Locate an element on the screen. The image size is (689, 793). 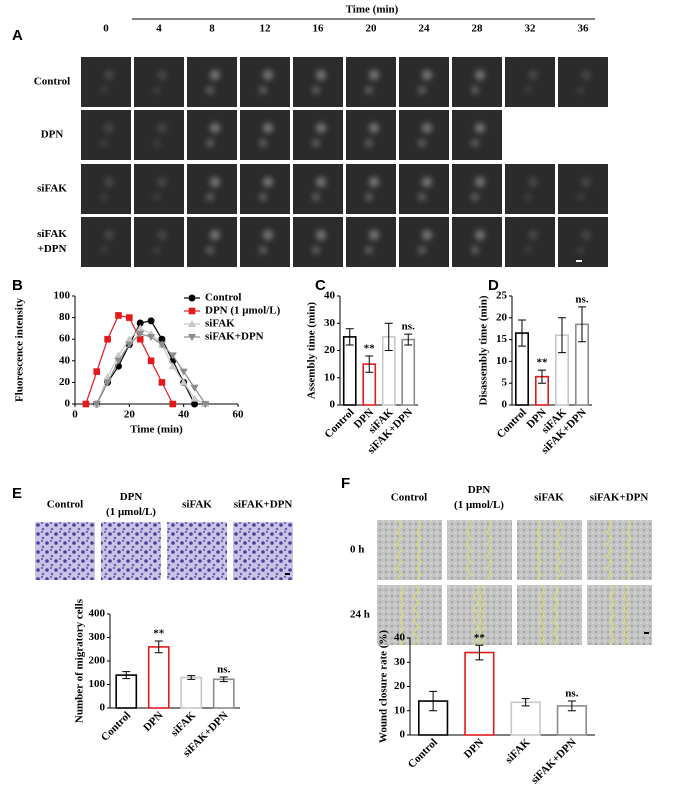
column-label: (1 μmol/L) is located at coordinates (131, 512).